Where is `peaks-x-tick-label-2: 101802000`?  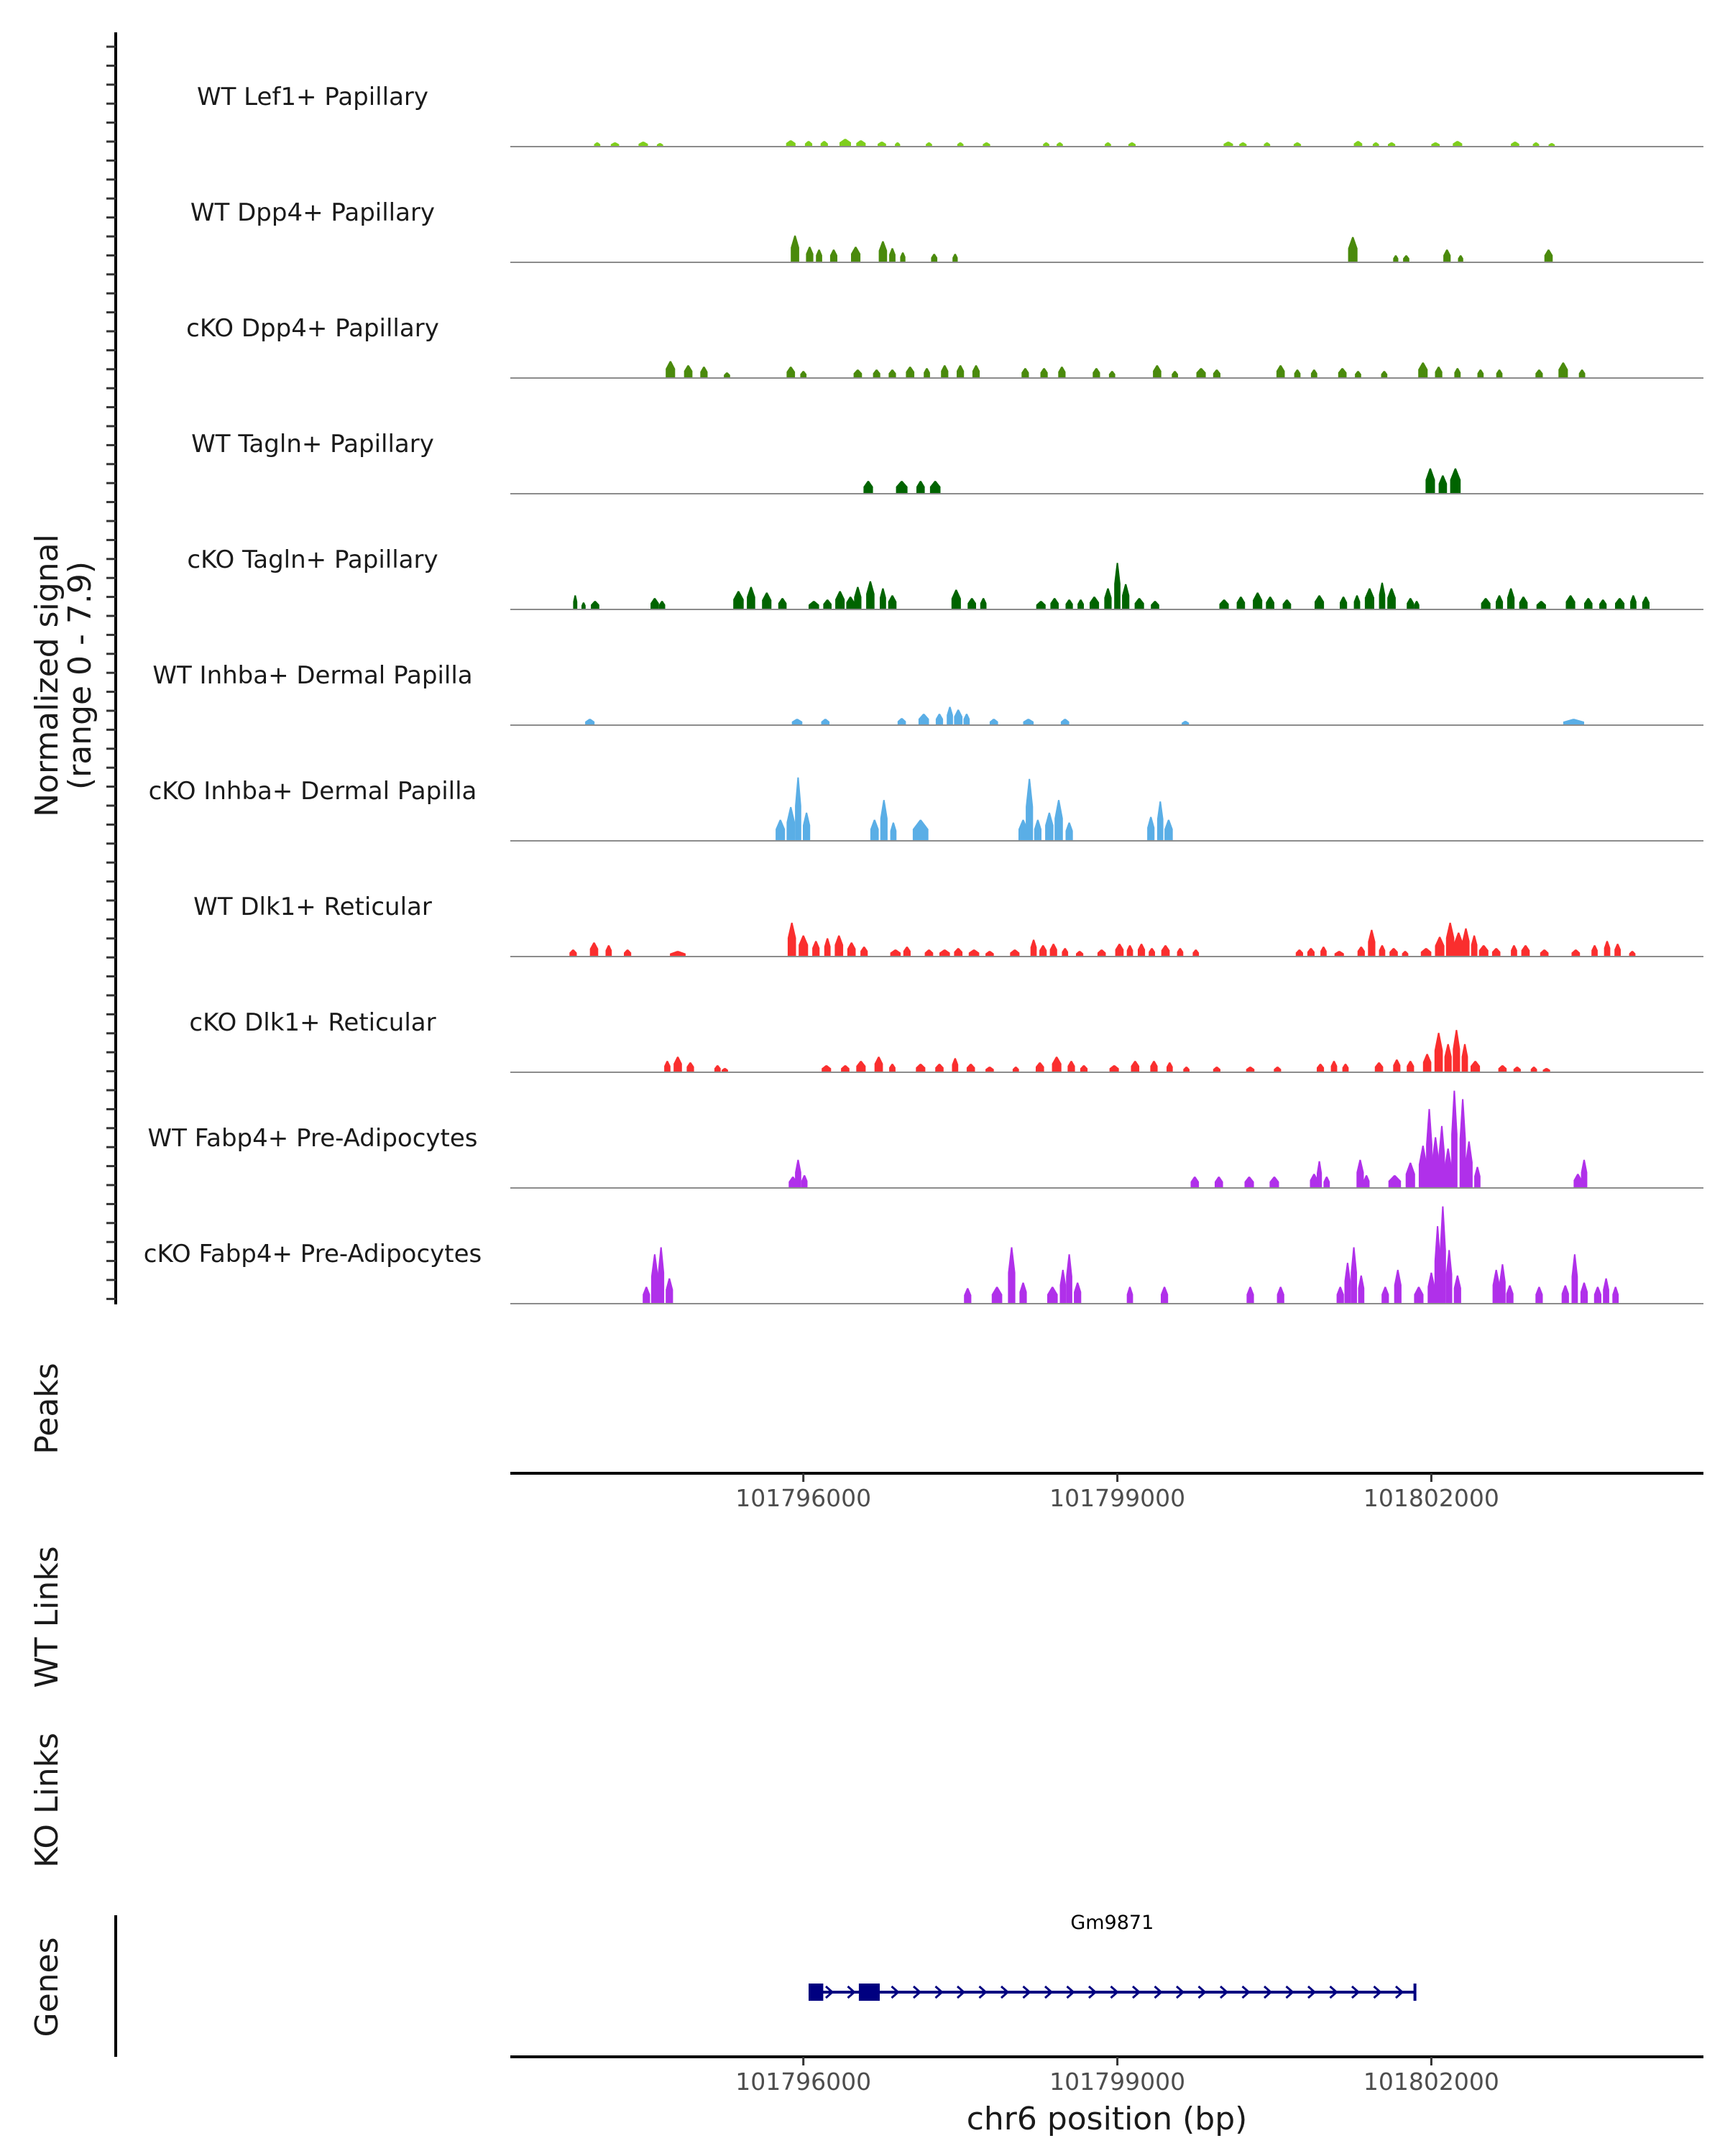 peaks-x-tick-label-2: 101802000 is located at coordinates (1431, 1498).